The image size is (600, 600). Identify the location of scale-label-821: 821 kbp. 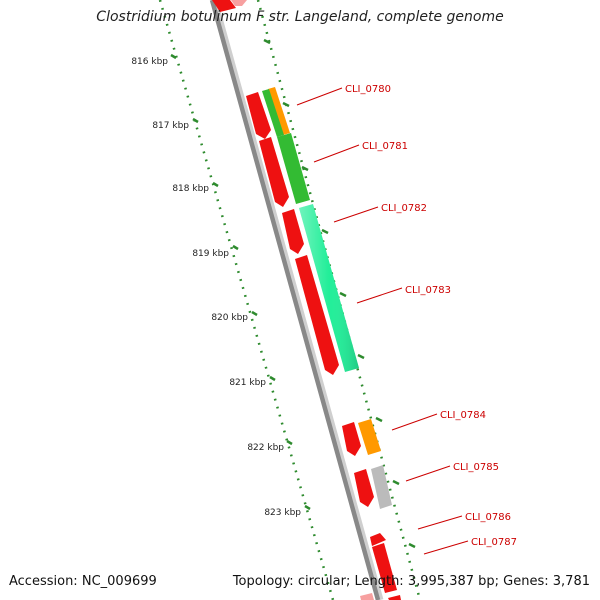
(247, 383).